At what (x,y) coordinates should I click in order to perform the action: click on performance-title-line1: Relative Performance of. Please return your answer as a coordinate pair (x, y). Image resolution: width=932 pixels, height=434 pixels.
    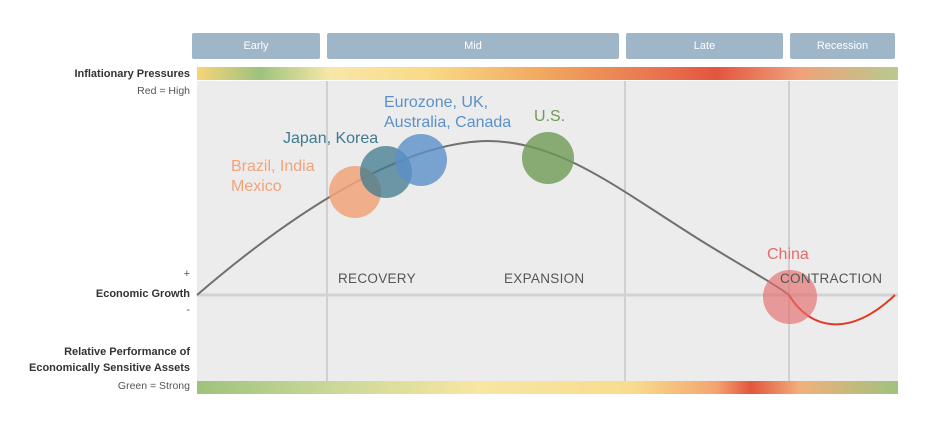
    Looking at the image, I should click on (127, 352).